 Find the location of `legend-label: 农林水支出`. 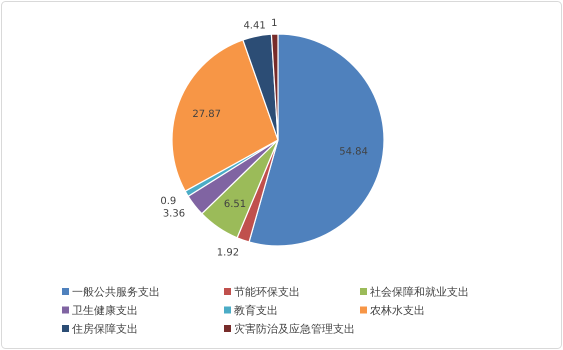

legend-label: 农林水支出 is located at coordinates (397, 310).